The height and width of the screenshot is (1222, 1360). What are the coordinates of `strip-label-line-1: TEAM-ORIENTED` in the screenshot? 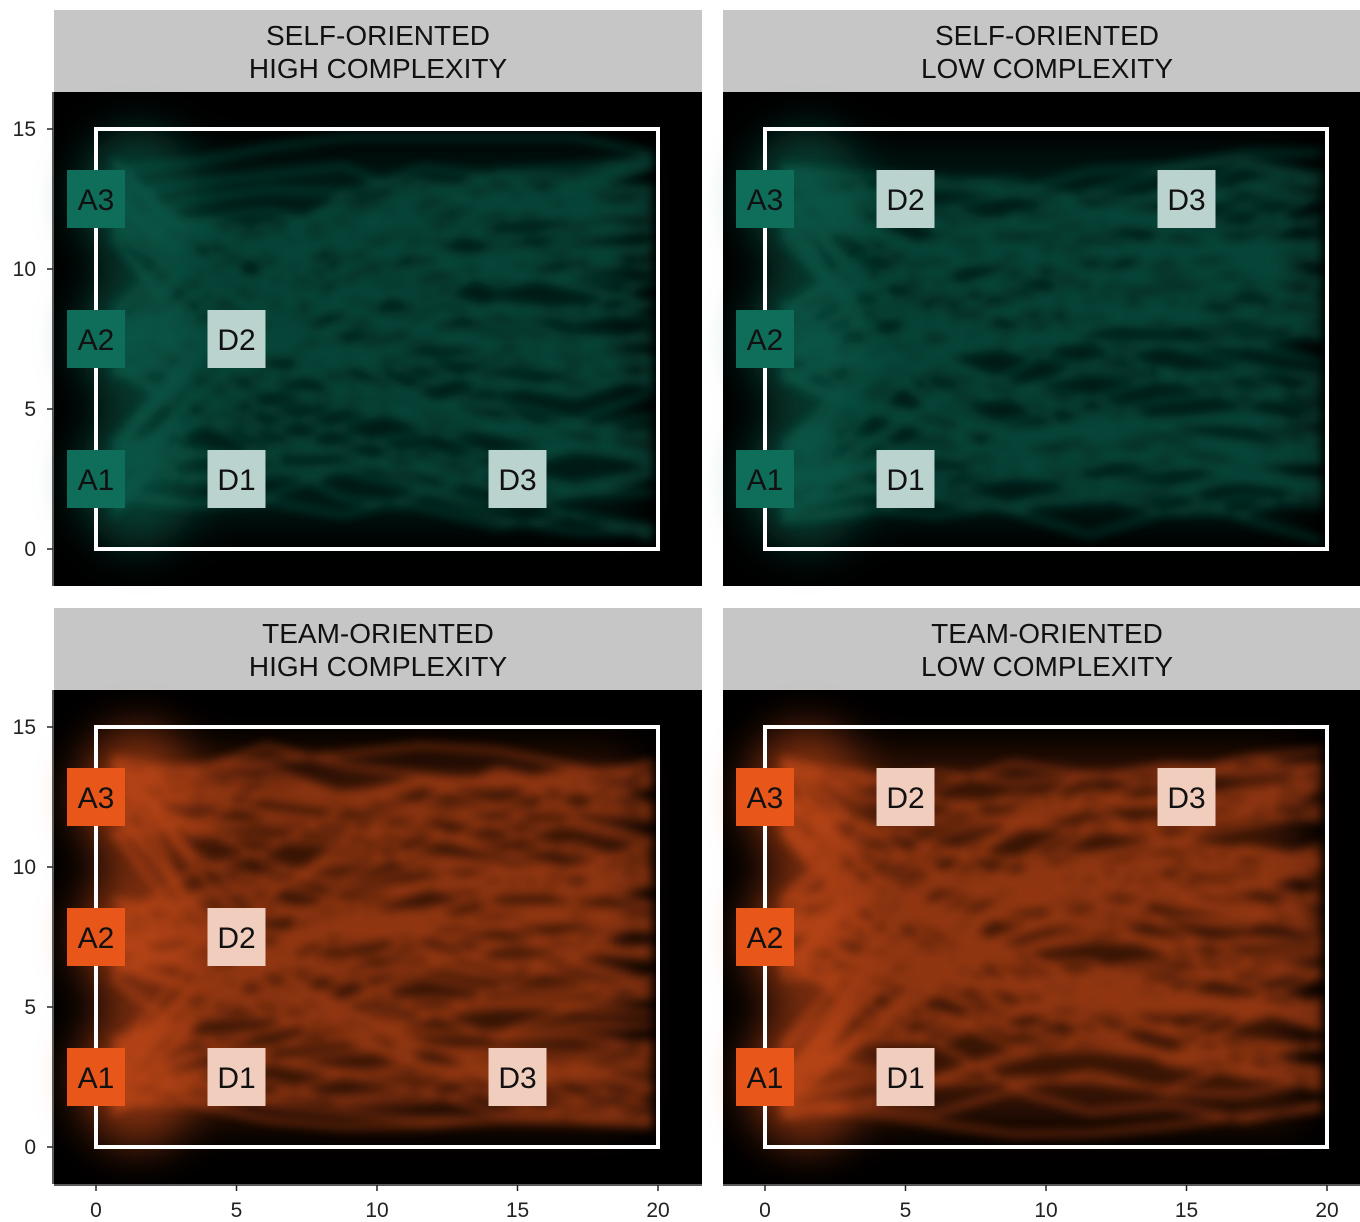 It's located at (378, 633).